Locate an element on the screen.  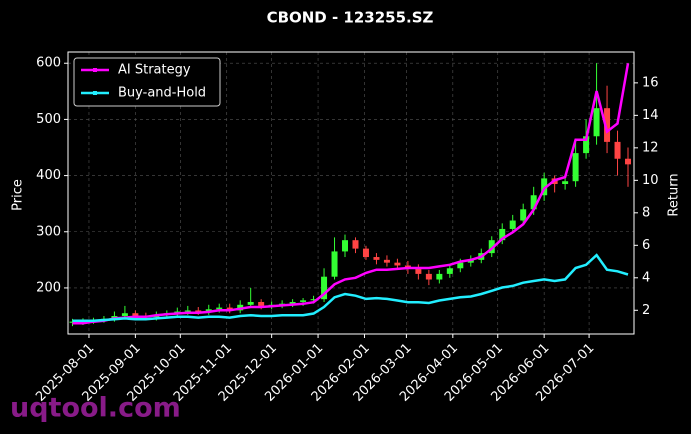
y-tick-label: 500 is located at coordinates (48, 119).